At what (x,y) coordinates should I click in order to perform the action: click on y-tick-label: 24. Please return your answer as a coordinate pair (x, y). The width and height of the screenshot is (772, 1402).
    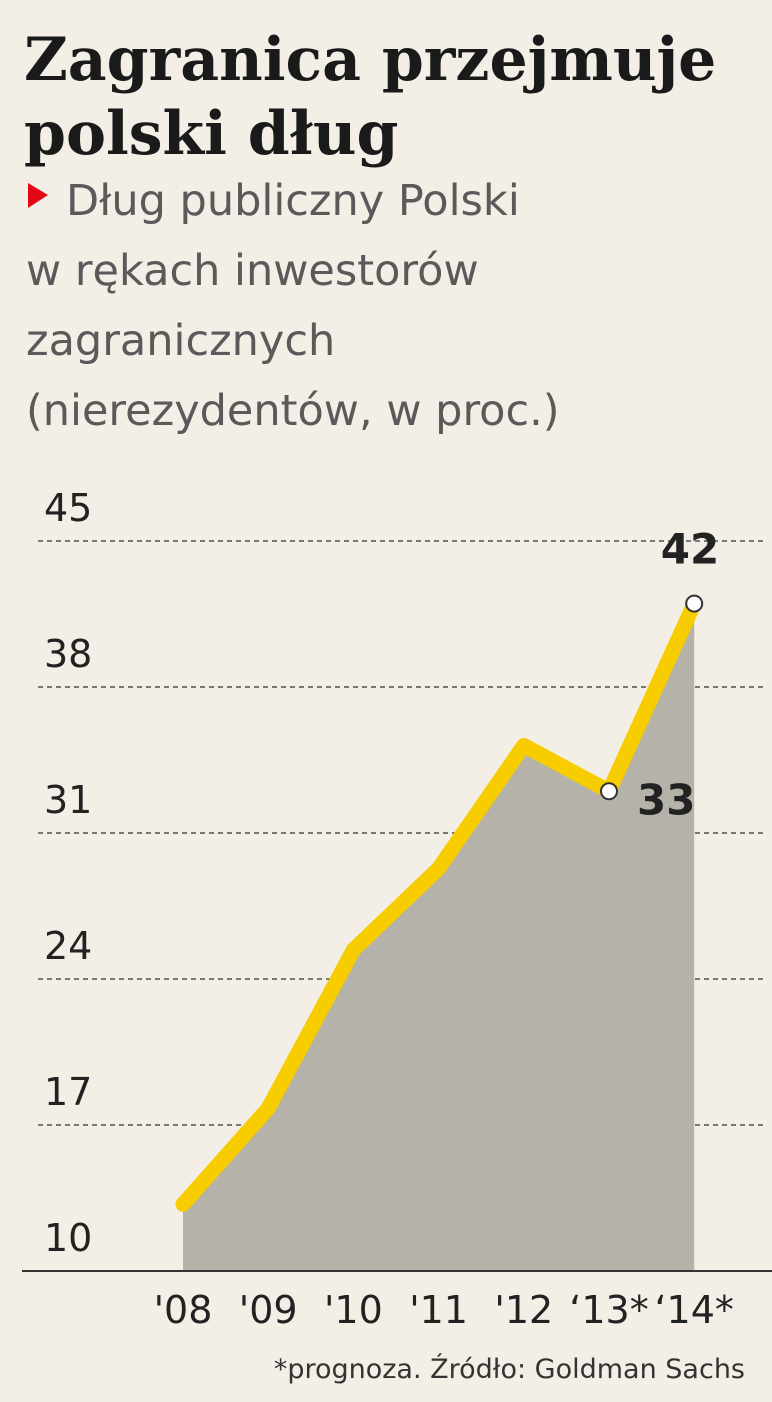
    Looking at the image, I should click on (68, 946).